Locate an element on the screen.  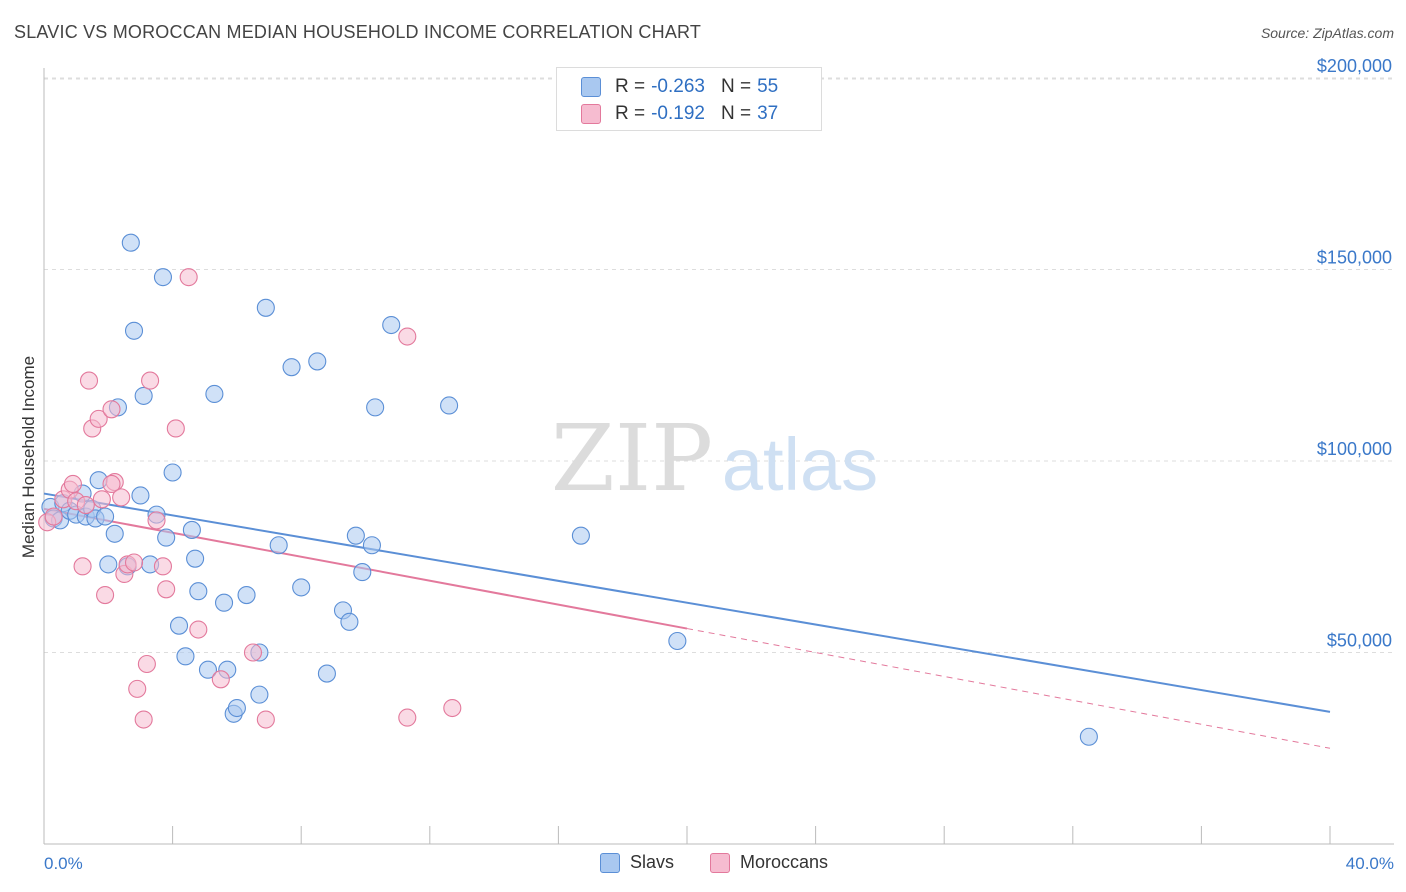
y-axis-title: Median Household Income is located at coordinates (28, 457).